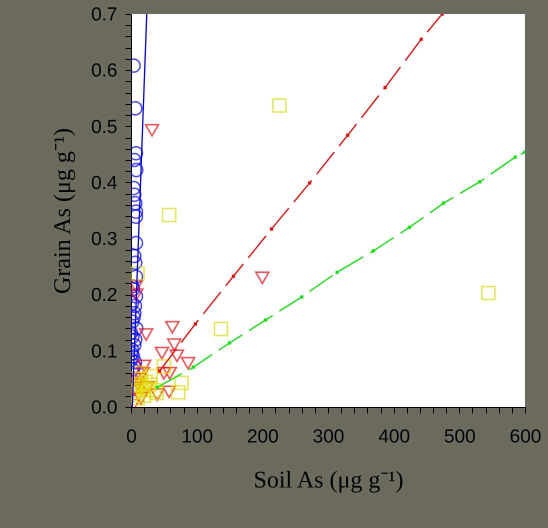 Image resolution: width=548 pixels, height=528 pixels. I want to click on x-tick-label: 300, so click(328, 437).